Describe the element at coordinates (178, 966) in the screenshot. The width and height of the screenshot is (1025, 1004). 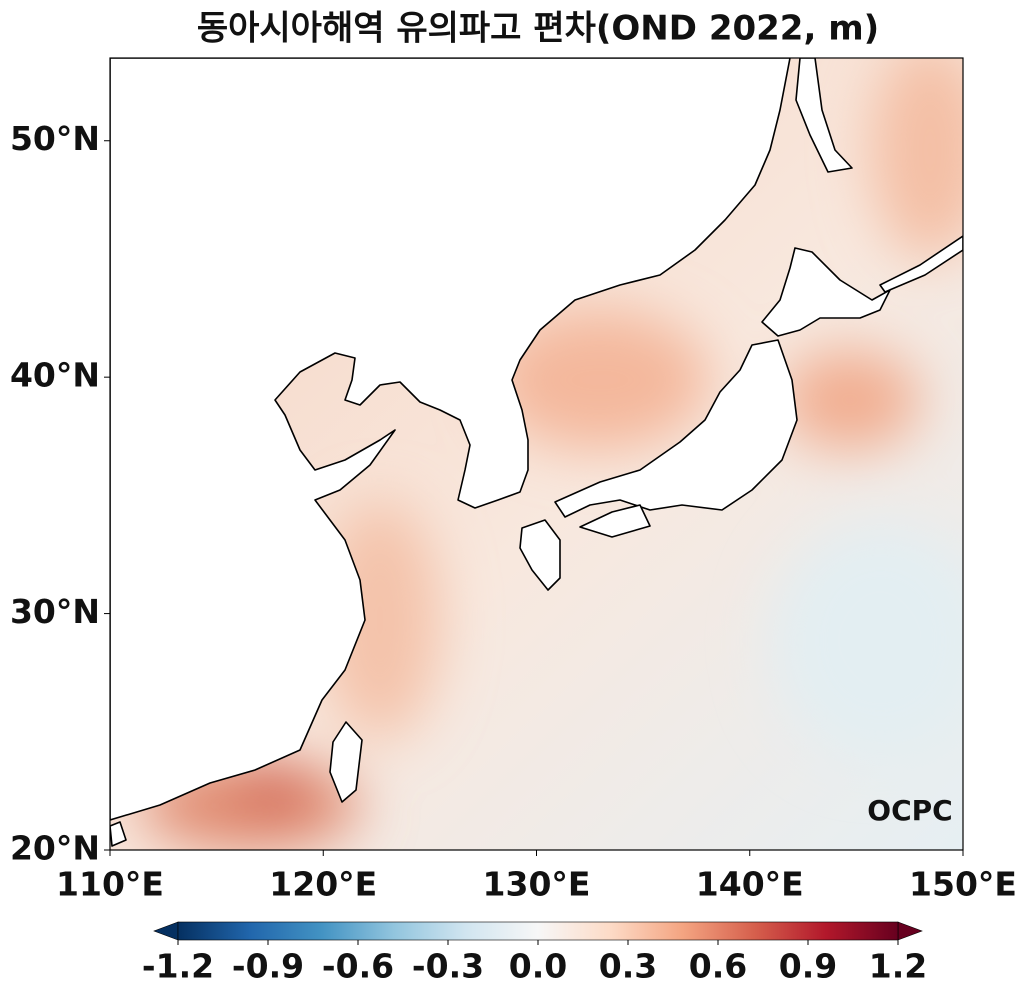
I see `colorbar-tick-label: -1.2` at that location.